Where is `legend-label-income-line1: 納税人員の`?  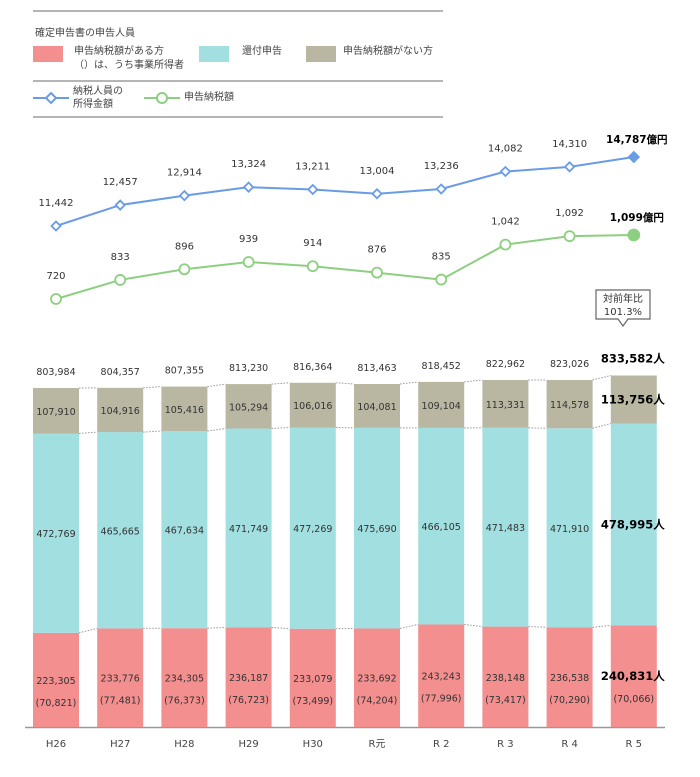
legend-label-income-line1: 納税人員の is located at coordinates (98, 91).